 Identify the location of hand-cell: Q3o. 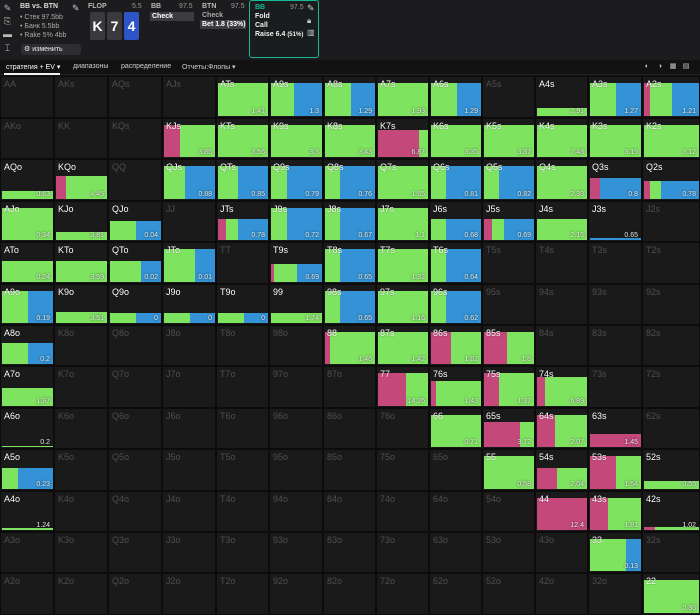
(135, 552).